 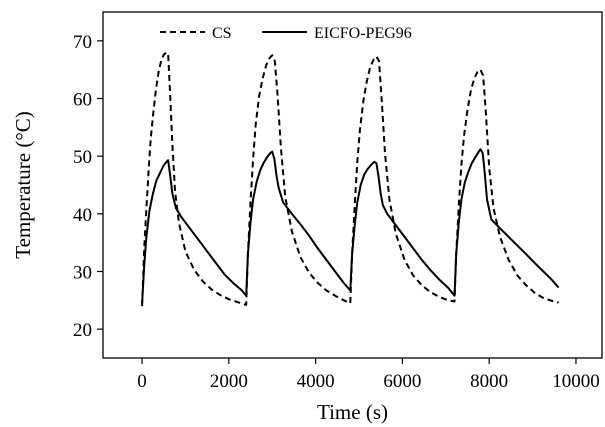 I want to click on x-tick-label: 8000, so click(x=489, y=381).